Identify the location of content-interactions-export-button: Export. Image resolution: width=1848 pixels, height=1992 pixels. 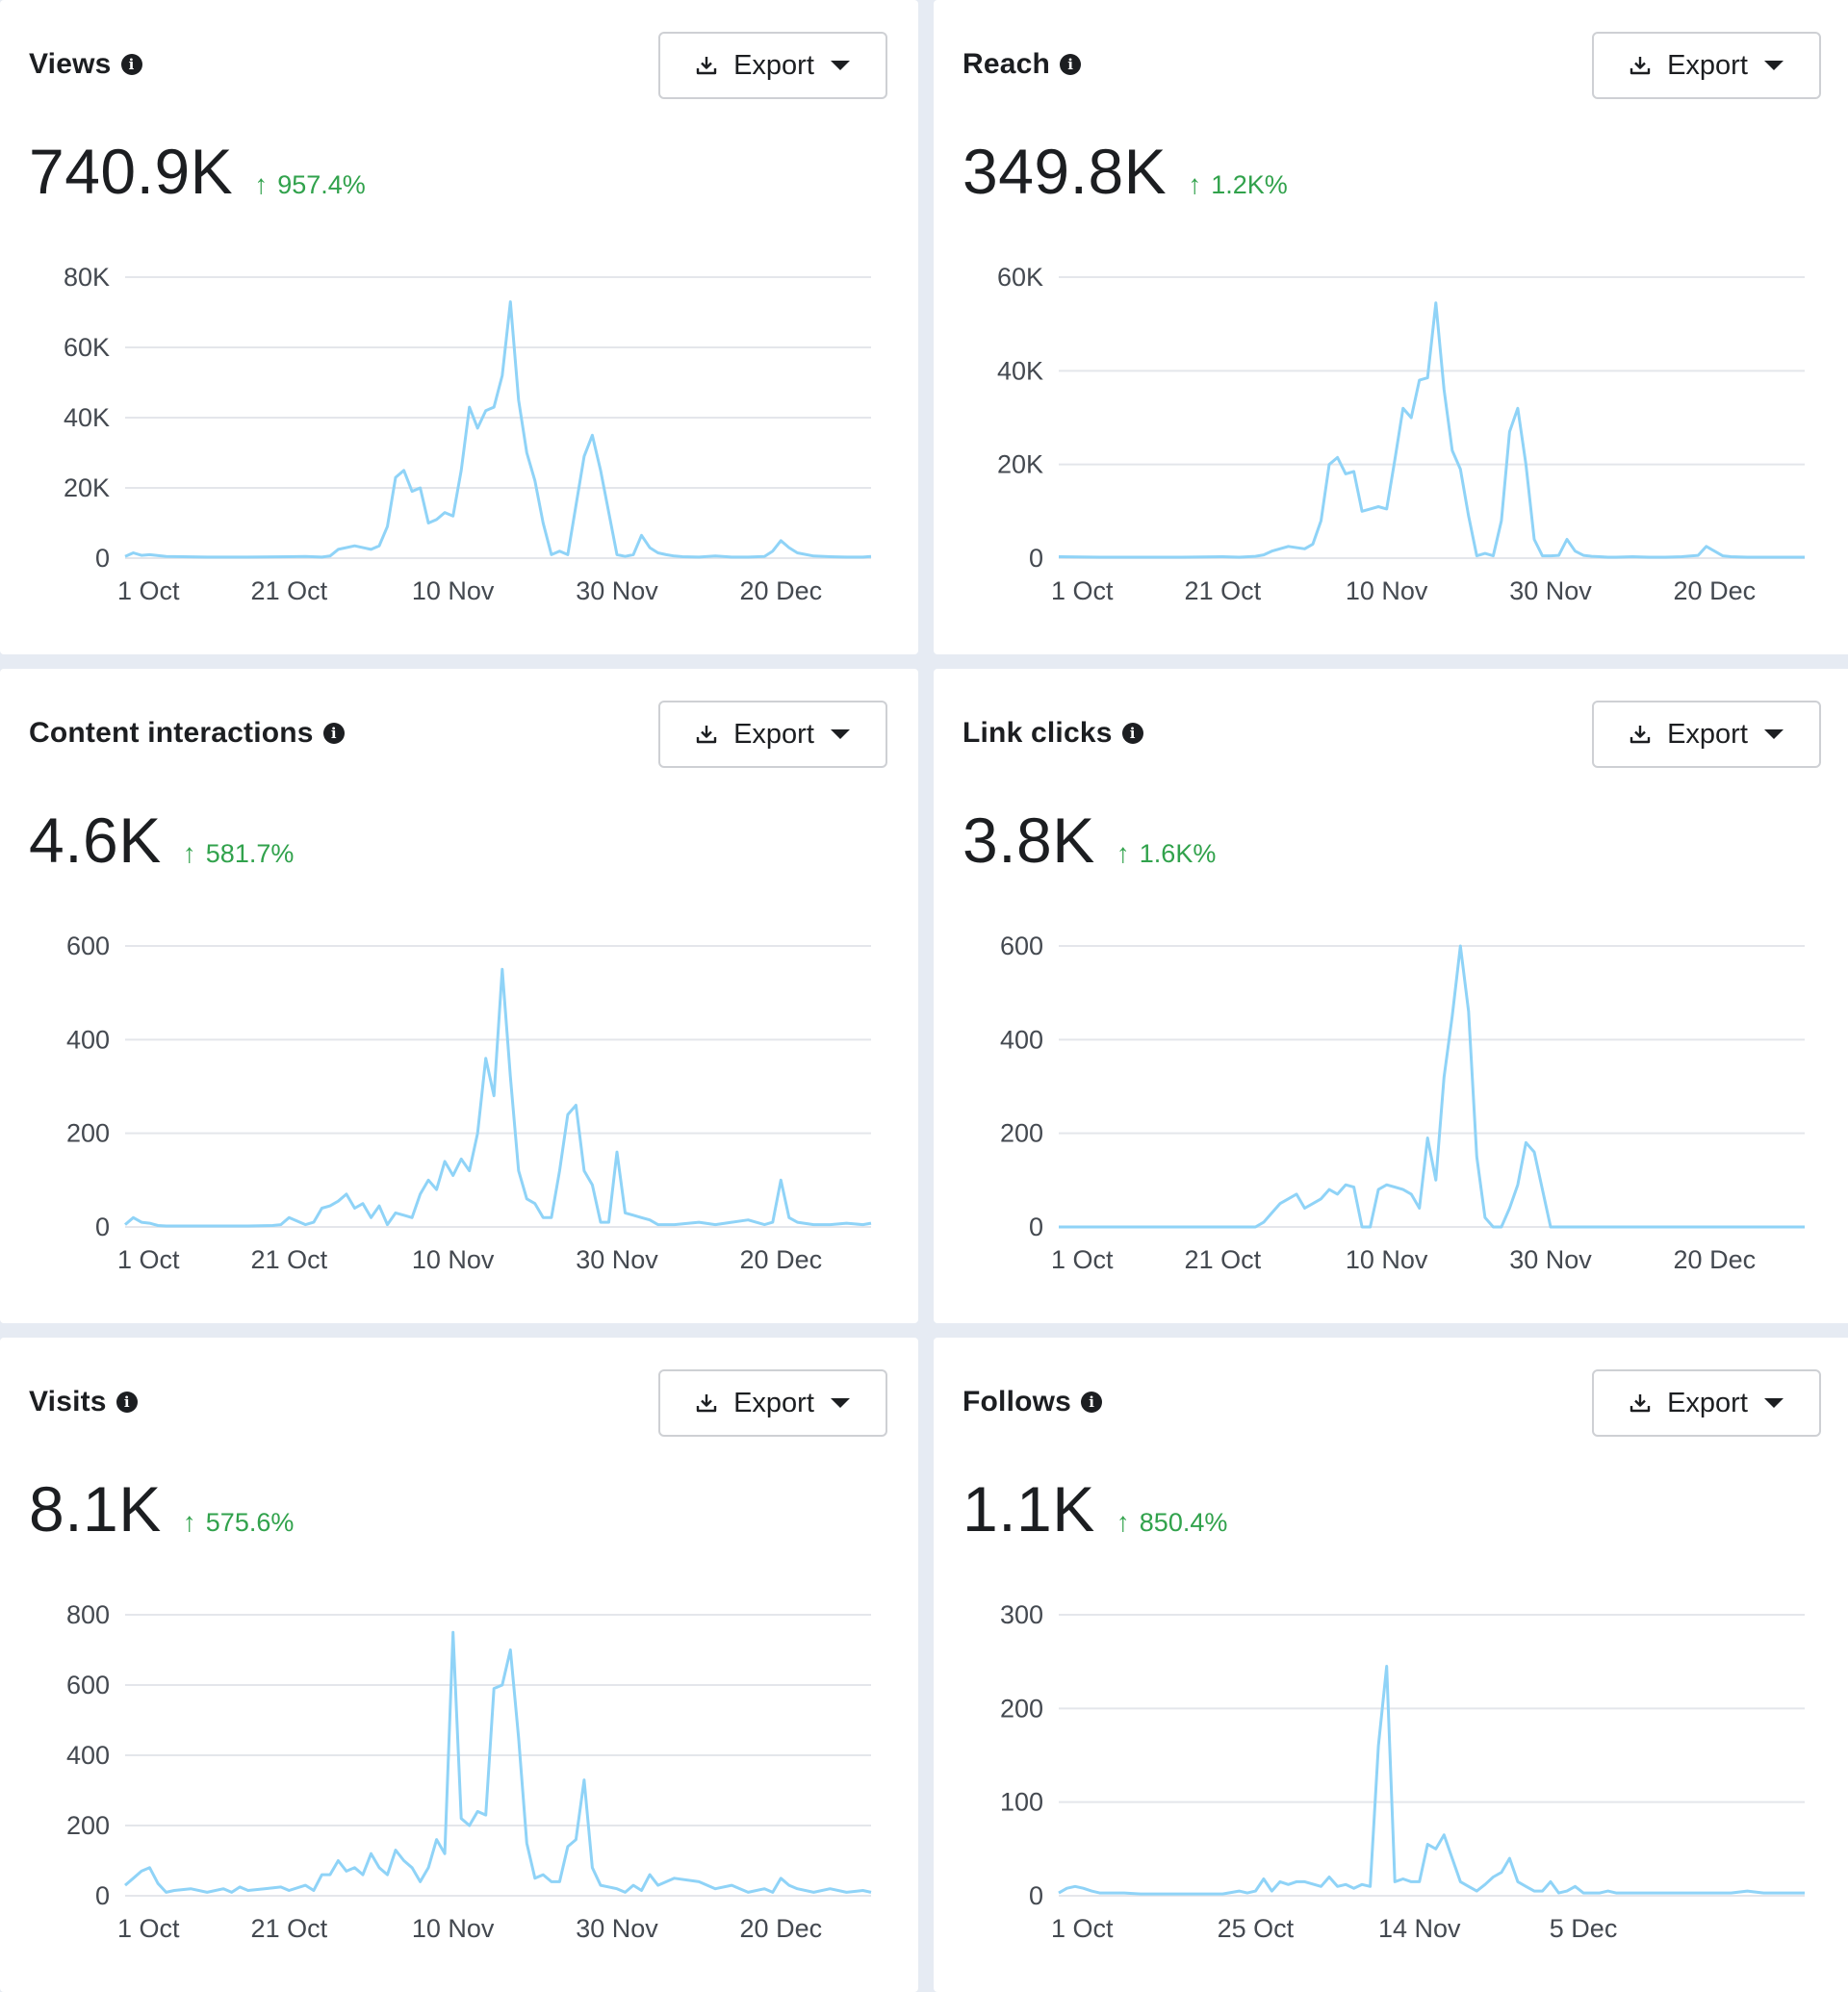
(772, 735).